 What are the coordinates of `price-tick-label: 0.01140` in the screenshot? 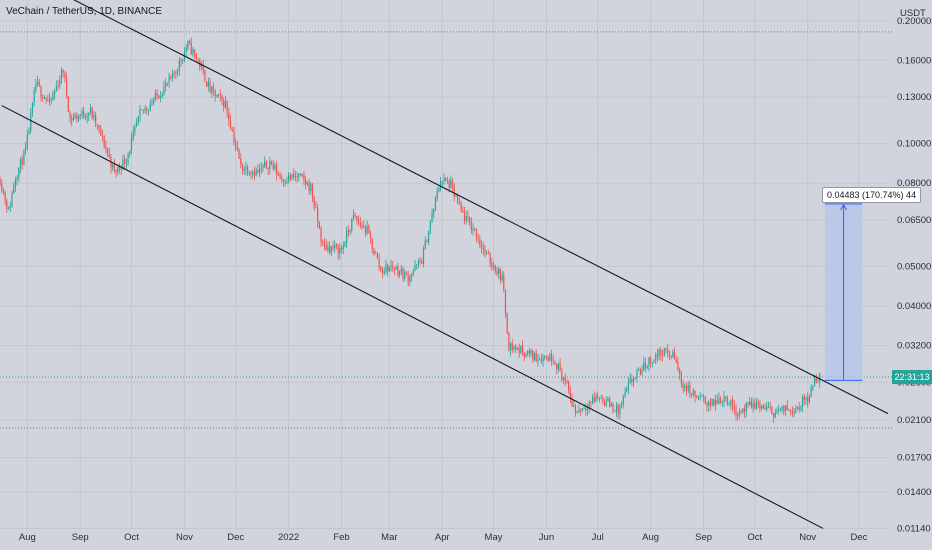 It's located at (914, 528).